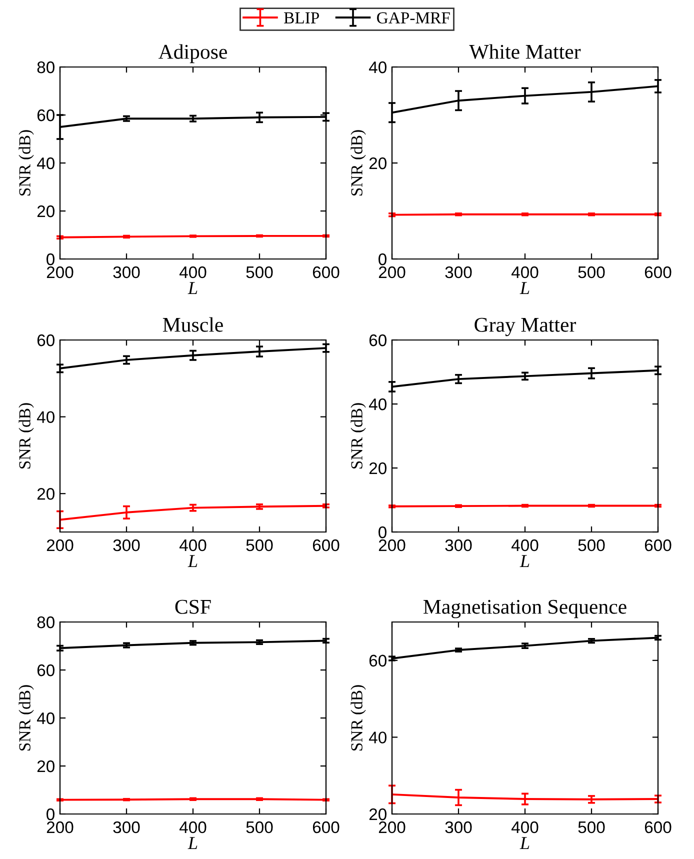  What do you see at coordinates (193, 607) in the screenshot?
I see `chart-title: CSF` at bounding box center [193, 607].